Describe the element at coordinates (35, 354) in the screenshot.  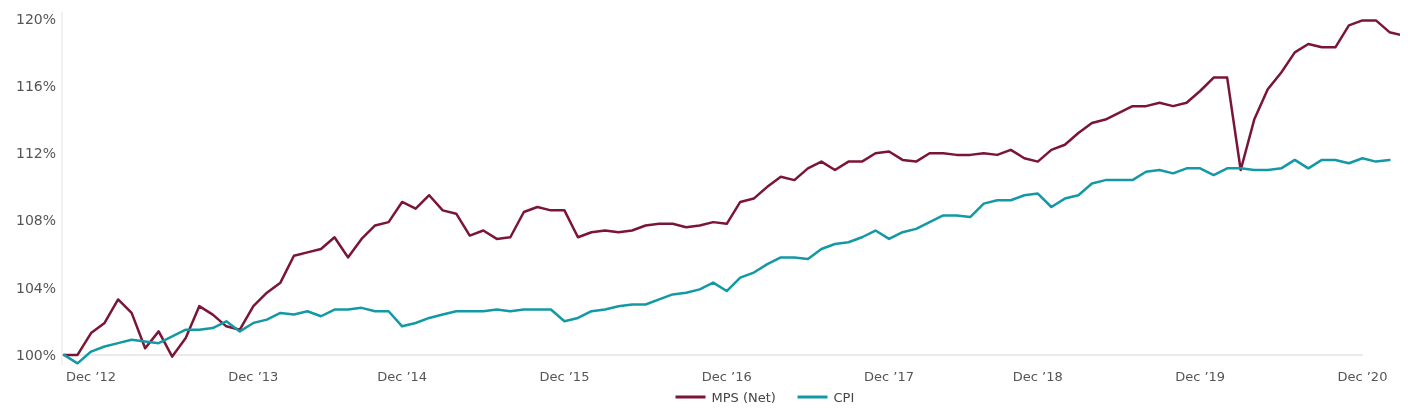
I see `y-tick-label: 100%` at that location.